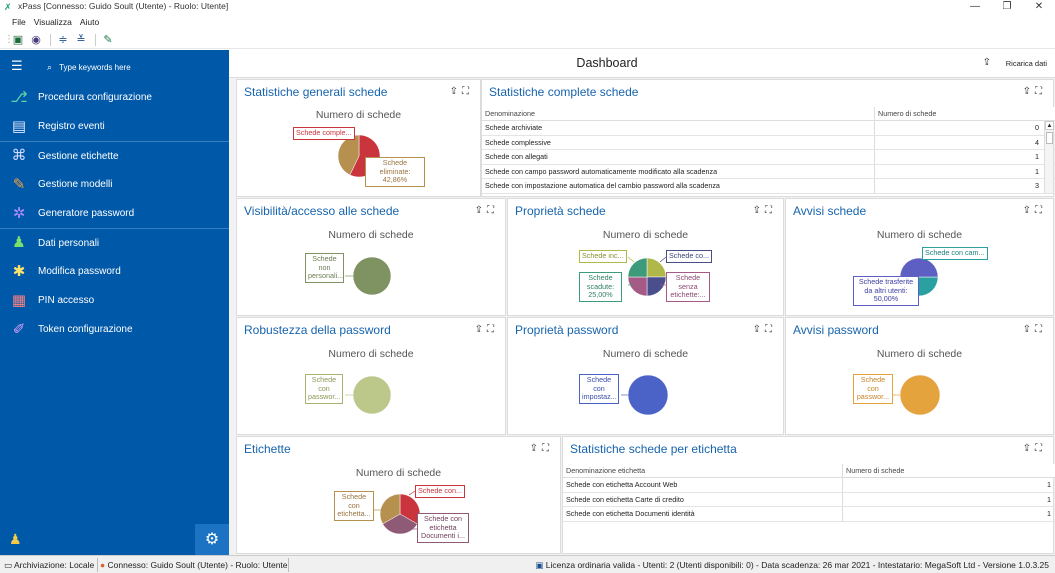 This screenshot has height=573, width=1055. What do you see at coordinates (66, 300) in the screenshot?
I see `sidebar-item-label: PIN accesso` at bounding box center [66, 300].